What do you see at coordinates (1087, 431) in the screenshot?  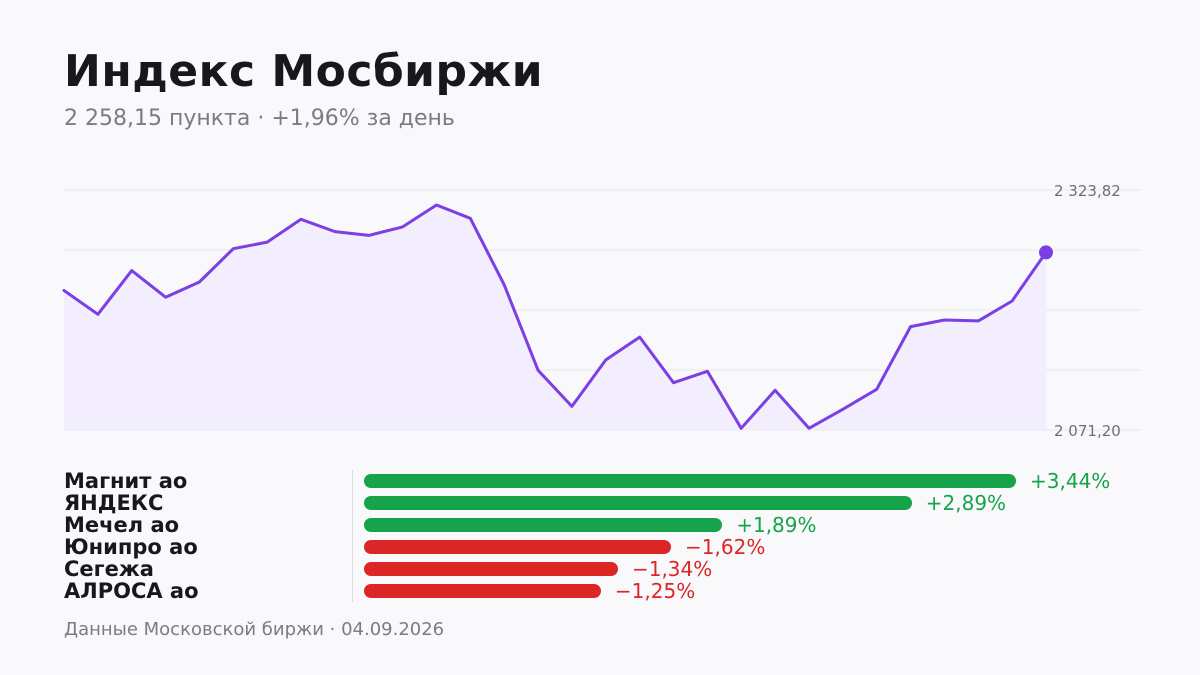 I see `y-tick-label-min: 2 071,20` at bounding box center [1087, 431].